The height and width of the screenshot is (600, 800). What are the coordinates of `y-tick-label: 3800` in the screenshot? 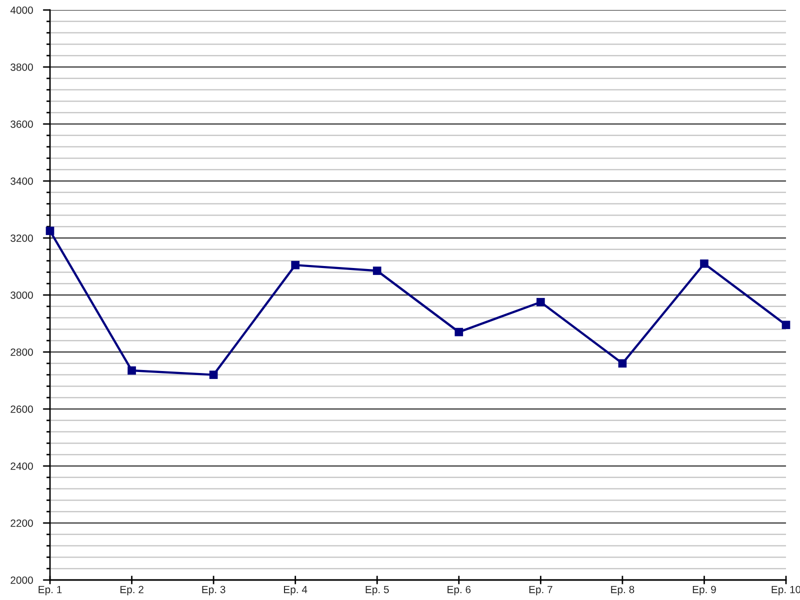 It's located at (21, 67).